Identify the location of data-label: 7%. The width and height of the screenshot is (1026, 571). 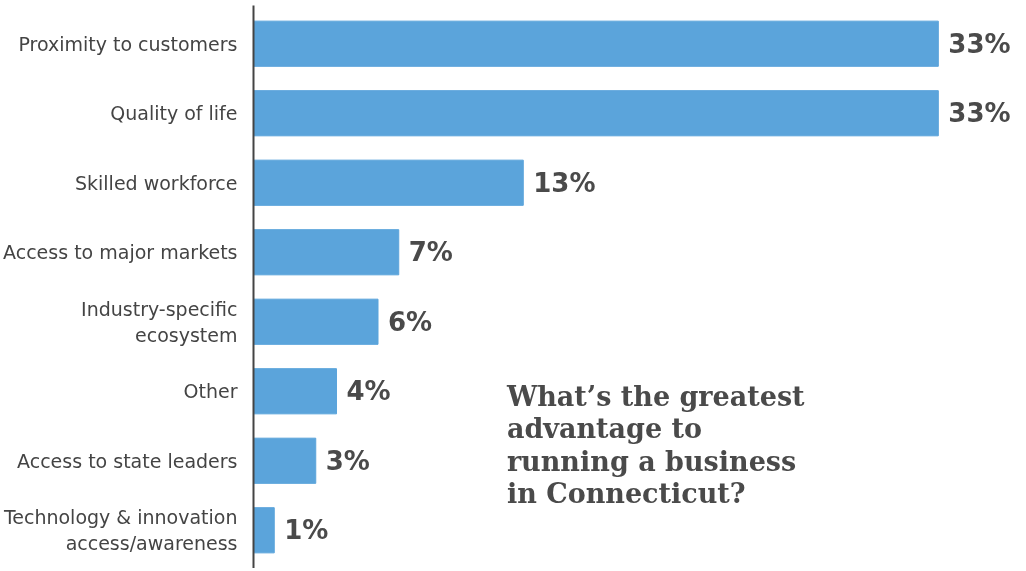
(430, 252).